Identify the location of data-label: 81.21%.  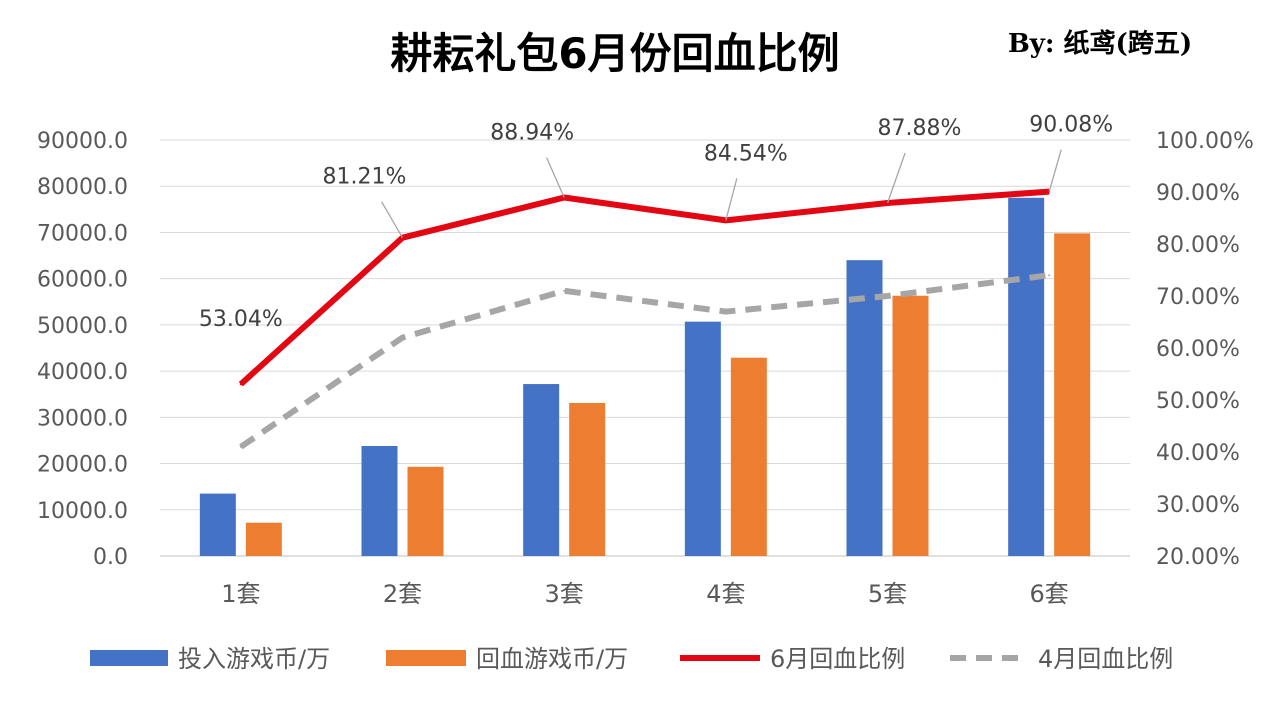
(365, 177).